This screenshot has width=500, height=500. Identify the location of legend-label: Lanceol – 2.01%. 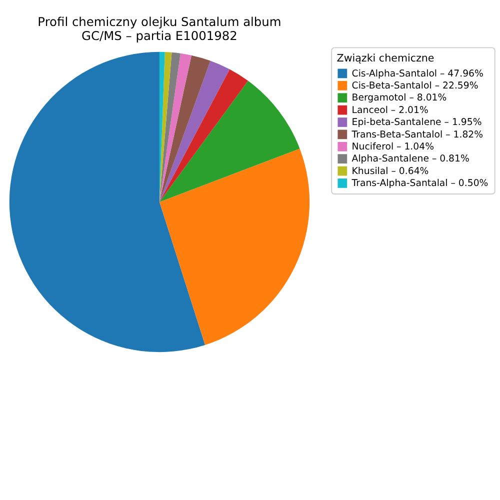
(390, 110).